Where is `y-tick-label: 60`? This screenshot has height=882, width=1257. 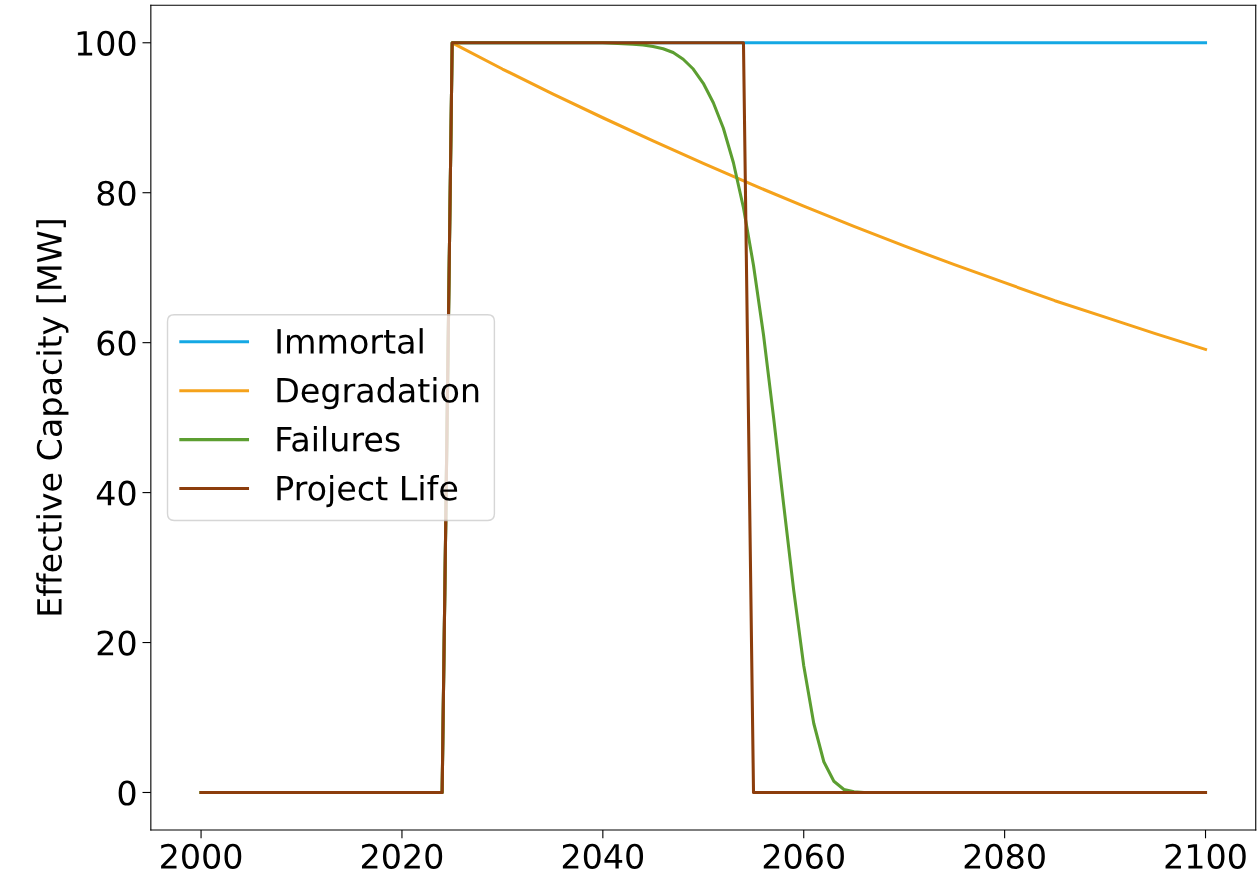 y-tick-label: 60 is located at coordinates (116, 343).